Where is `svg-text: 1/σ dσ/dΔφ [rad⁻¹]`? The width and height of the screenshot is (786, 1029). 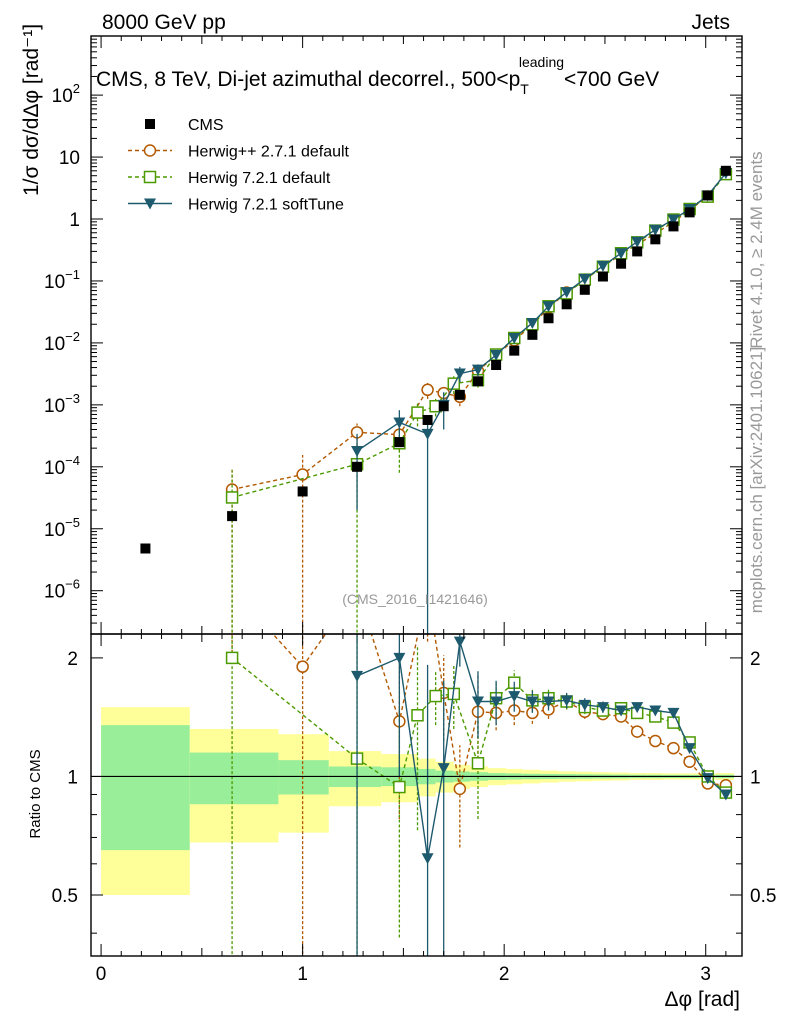
svg-text: 1/σ dσ/dΔφ [rad⁻¹] is located at coordinates (31, 110).